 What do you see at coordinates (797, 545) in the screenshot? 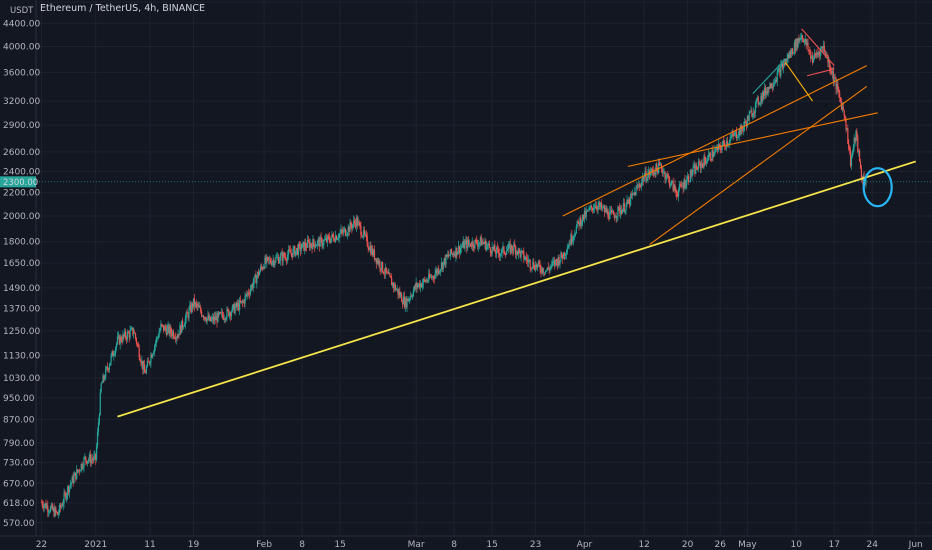
I see `x-tick-label: 10` at bounding box center [797, 545].